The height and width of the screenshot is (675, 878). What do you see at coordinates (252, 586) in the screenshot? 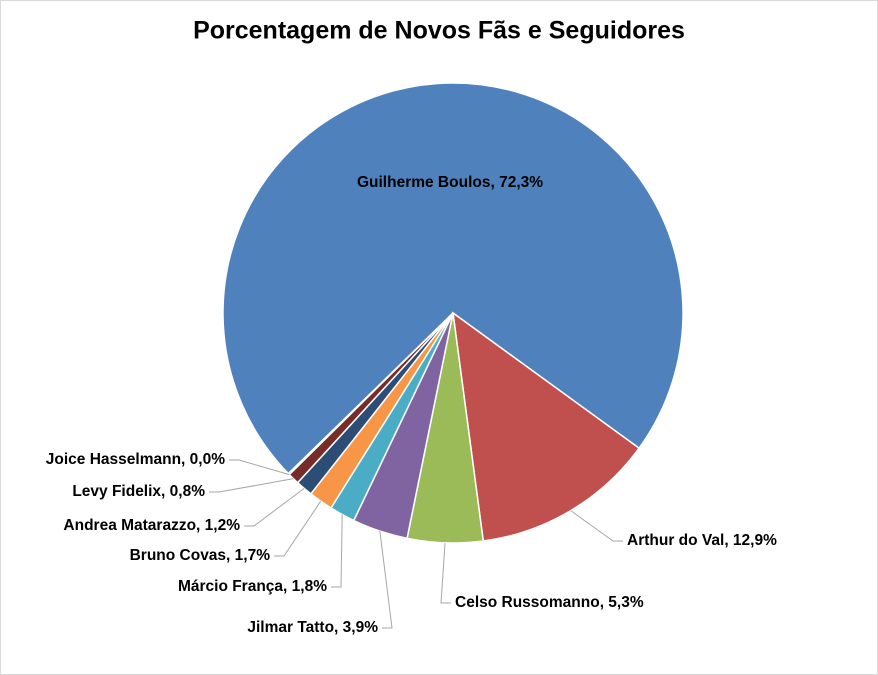
I see `data-label: Márcio França, 1,8%` at bounding box center [252, 586].